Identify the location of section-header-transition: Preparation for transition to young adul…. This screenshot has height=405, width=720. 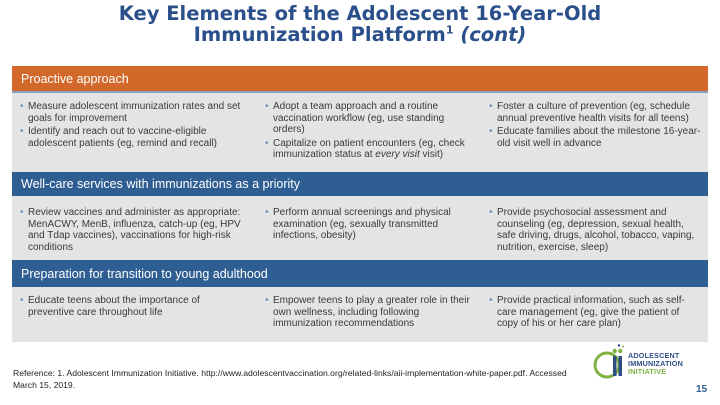
(360, 273).